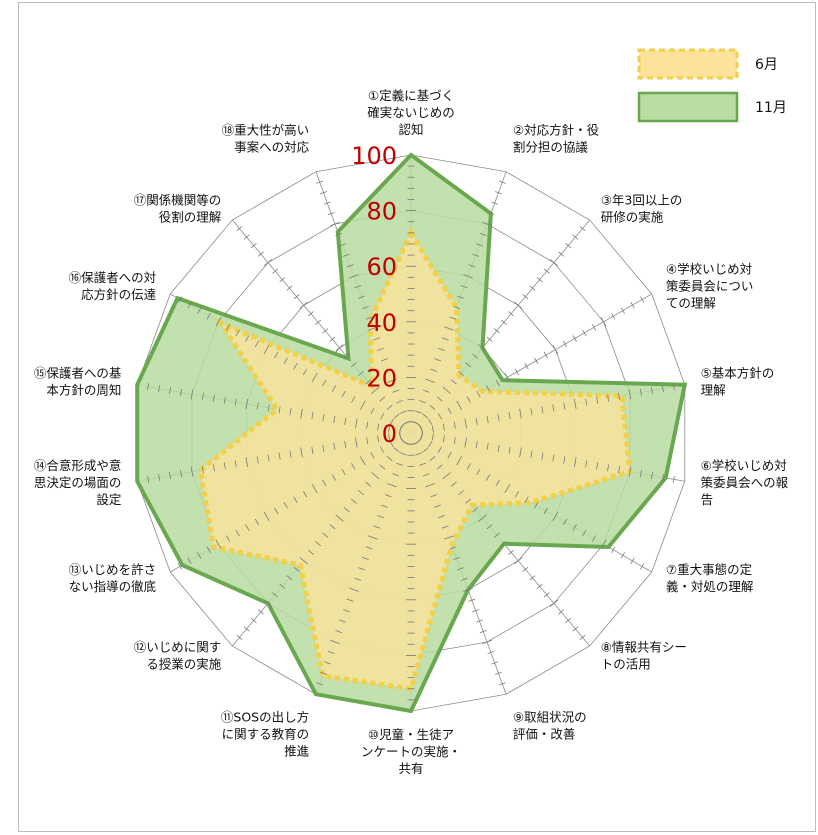 The image size is (818, 835). What do you see at coordinates (550, 725) in the screenshot?
I see `category-label-9: ⑨取組状況の評価・改善` at bounding box center [550, 725].